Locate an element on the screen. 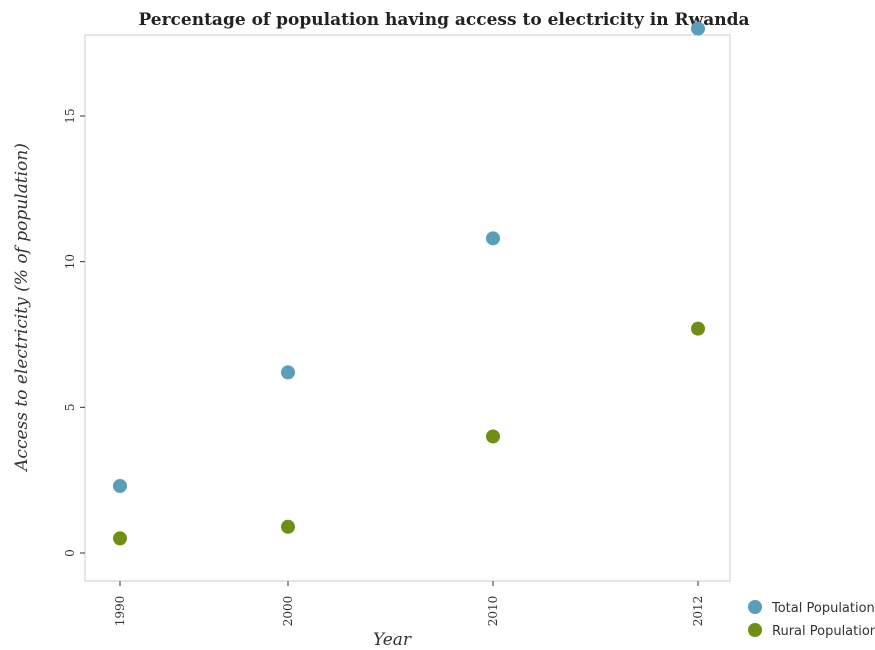 This screenshot has height=650, width=875. x-tick-label: 1990 is located at coordinates (120, 611).